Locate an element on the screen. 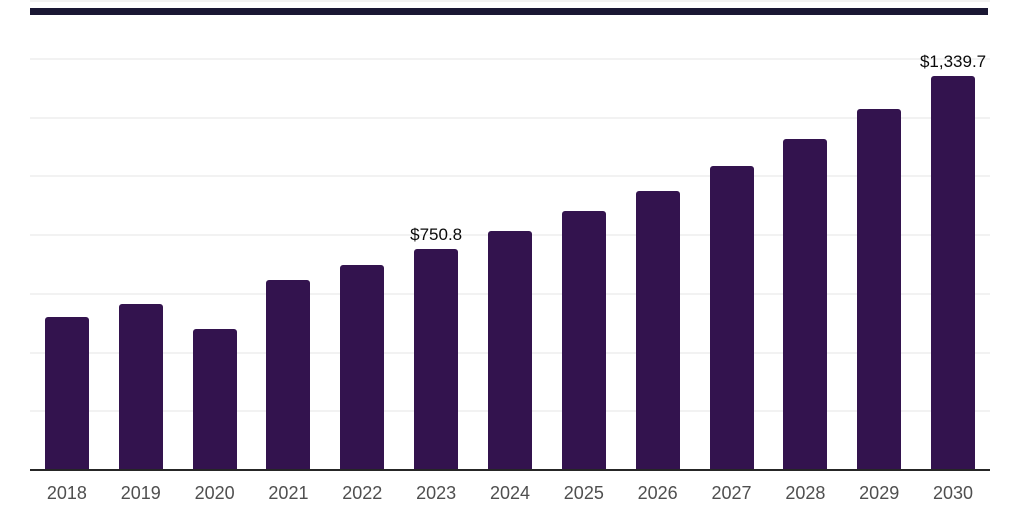 Image resolution: width=1024 pixels, height=512 pixels. bar-2026 is located at coordinates (657, 330).